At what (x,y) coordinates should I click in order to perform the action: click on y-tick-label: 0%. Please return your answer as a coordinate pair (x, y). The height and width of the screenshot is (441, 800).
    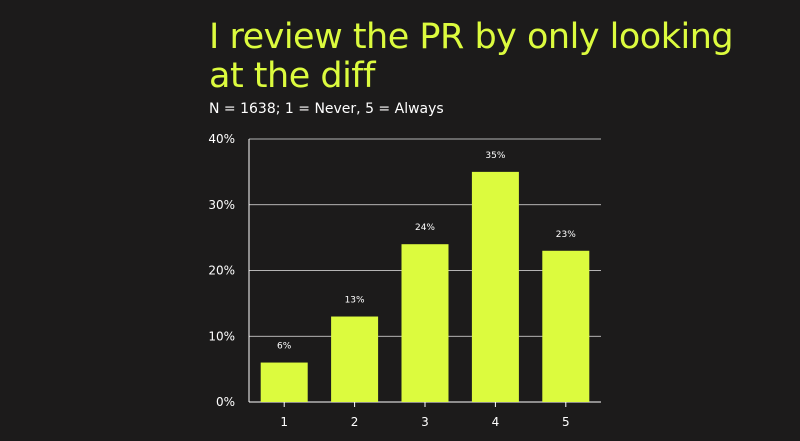
    Looking at the image, I should click on (225, 402).